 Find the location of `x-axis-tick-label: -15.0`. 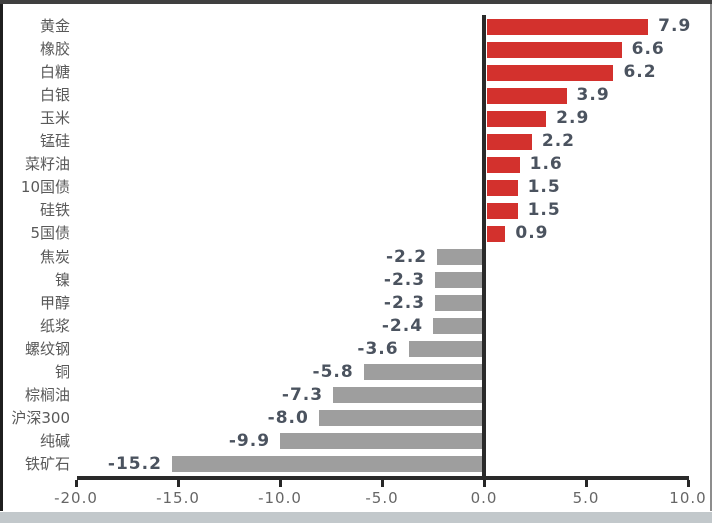

x-axis-tick-label: -15.0 is located at coordinates (178, 498).